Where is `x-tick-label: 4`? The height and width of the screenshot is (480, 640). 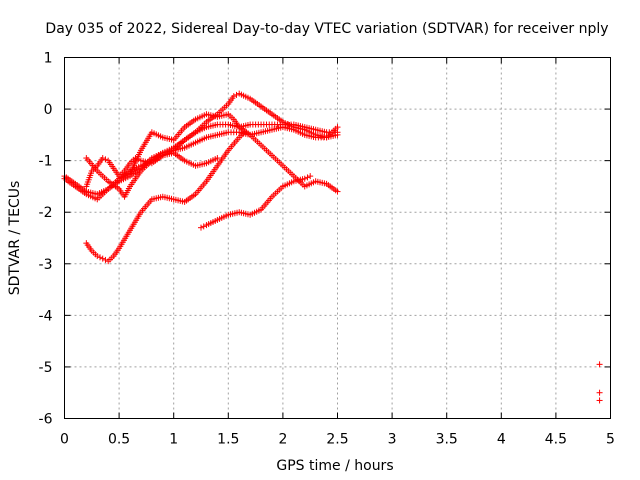
x-tick-label: 4 is located at coordinates (501, 440).